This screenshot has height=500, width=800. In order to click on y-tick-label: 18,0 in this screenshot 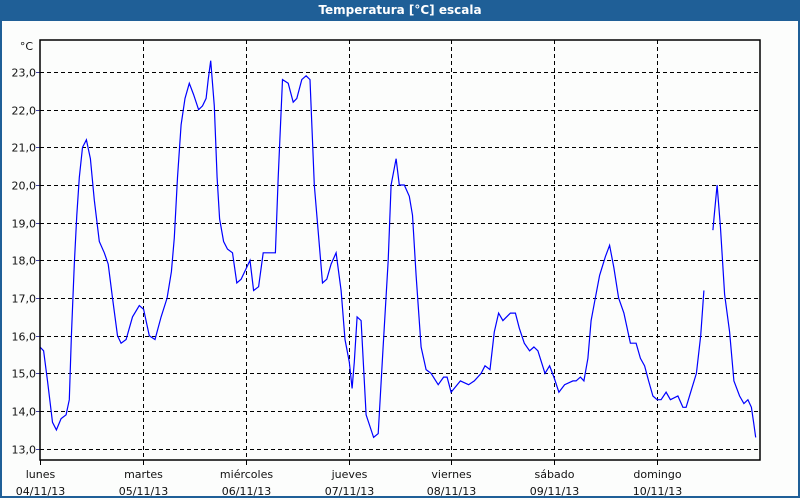, I will do `click(24, 261)`.